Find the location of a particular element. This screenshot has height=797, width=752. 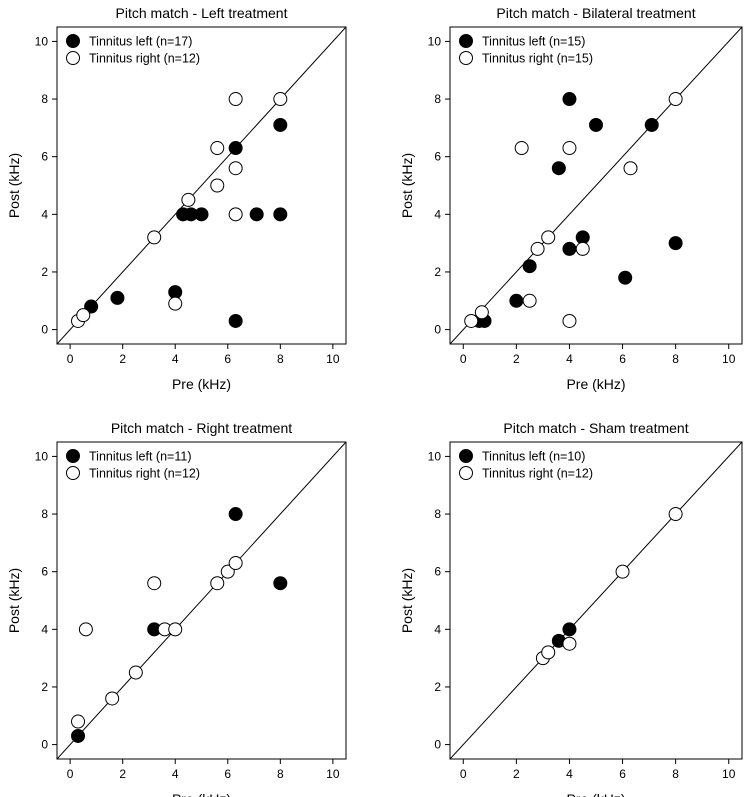

chart-title: Pitch match - Sham treatment is located at coordinates (595, 428).